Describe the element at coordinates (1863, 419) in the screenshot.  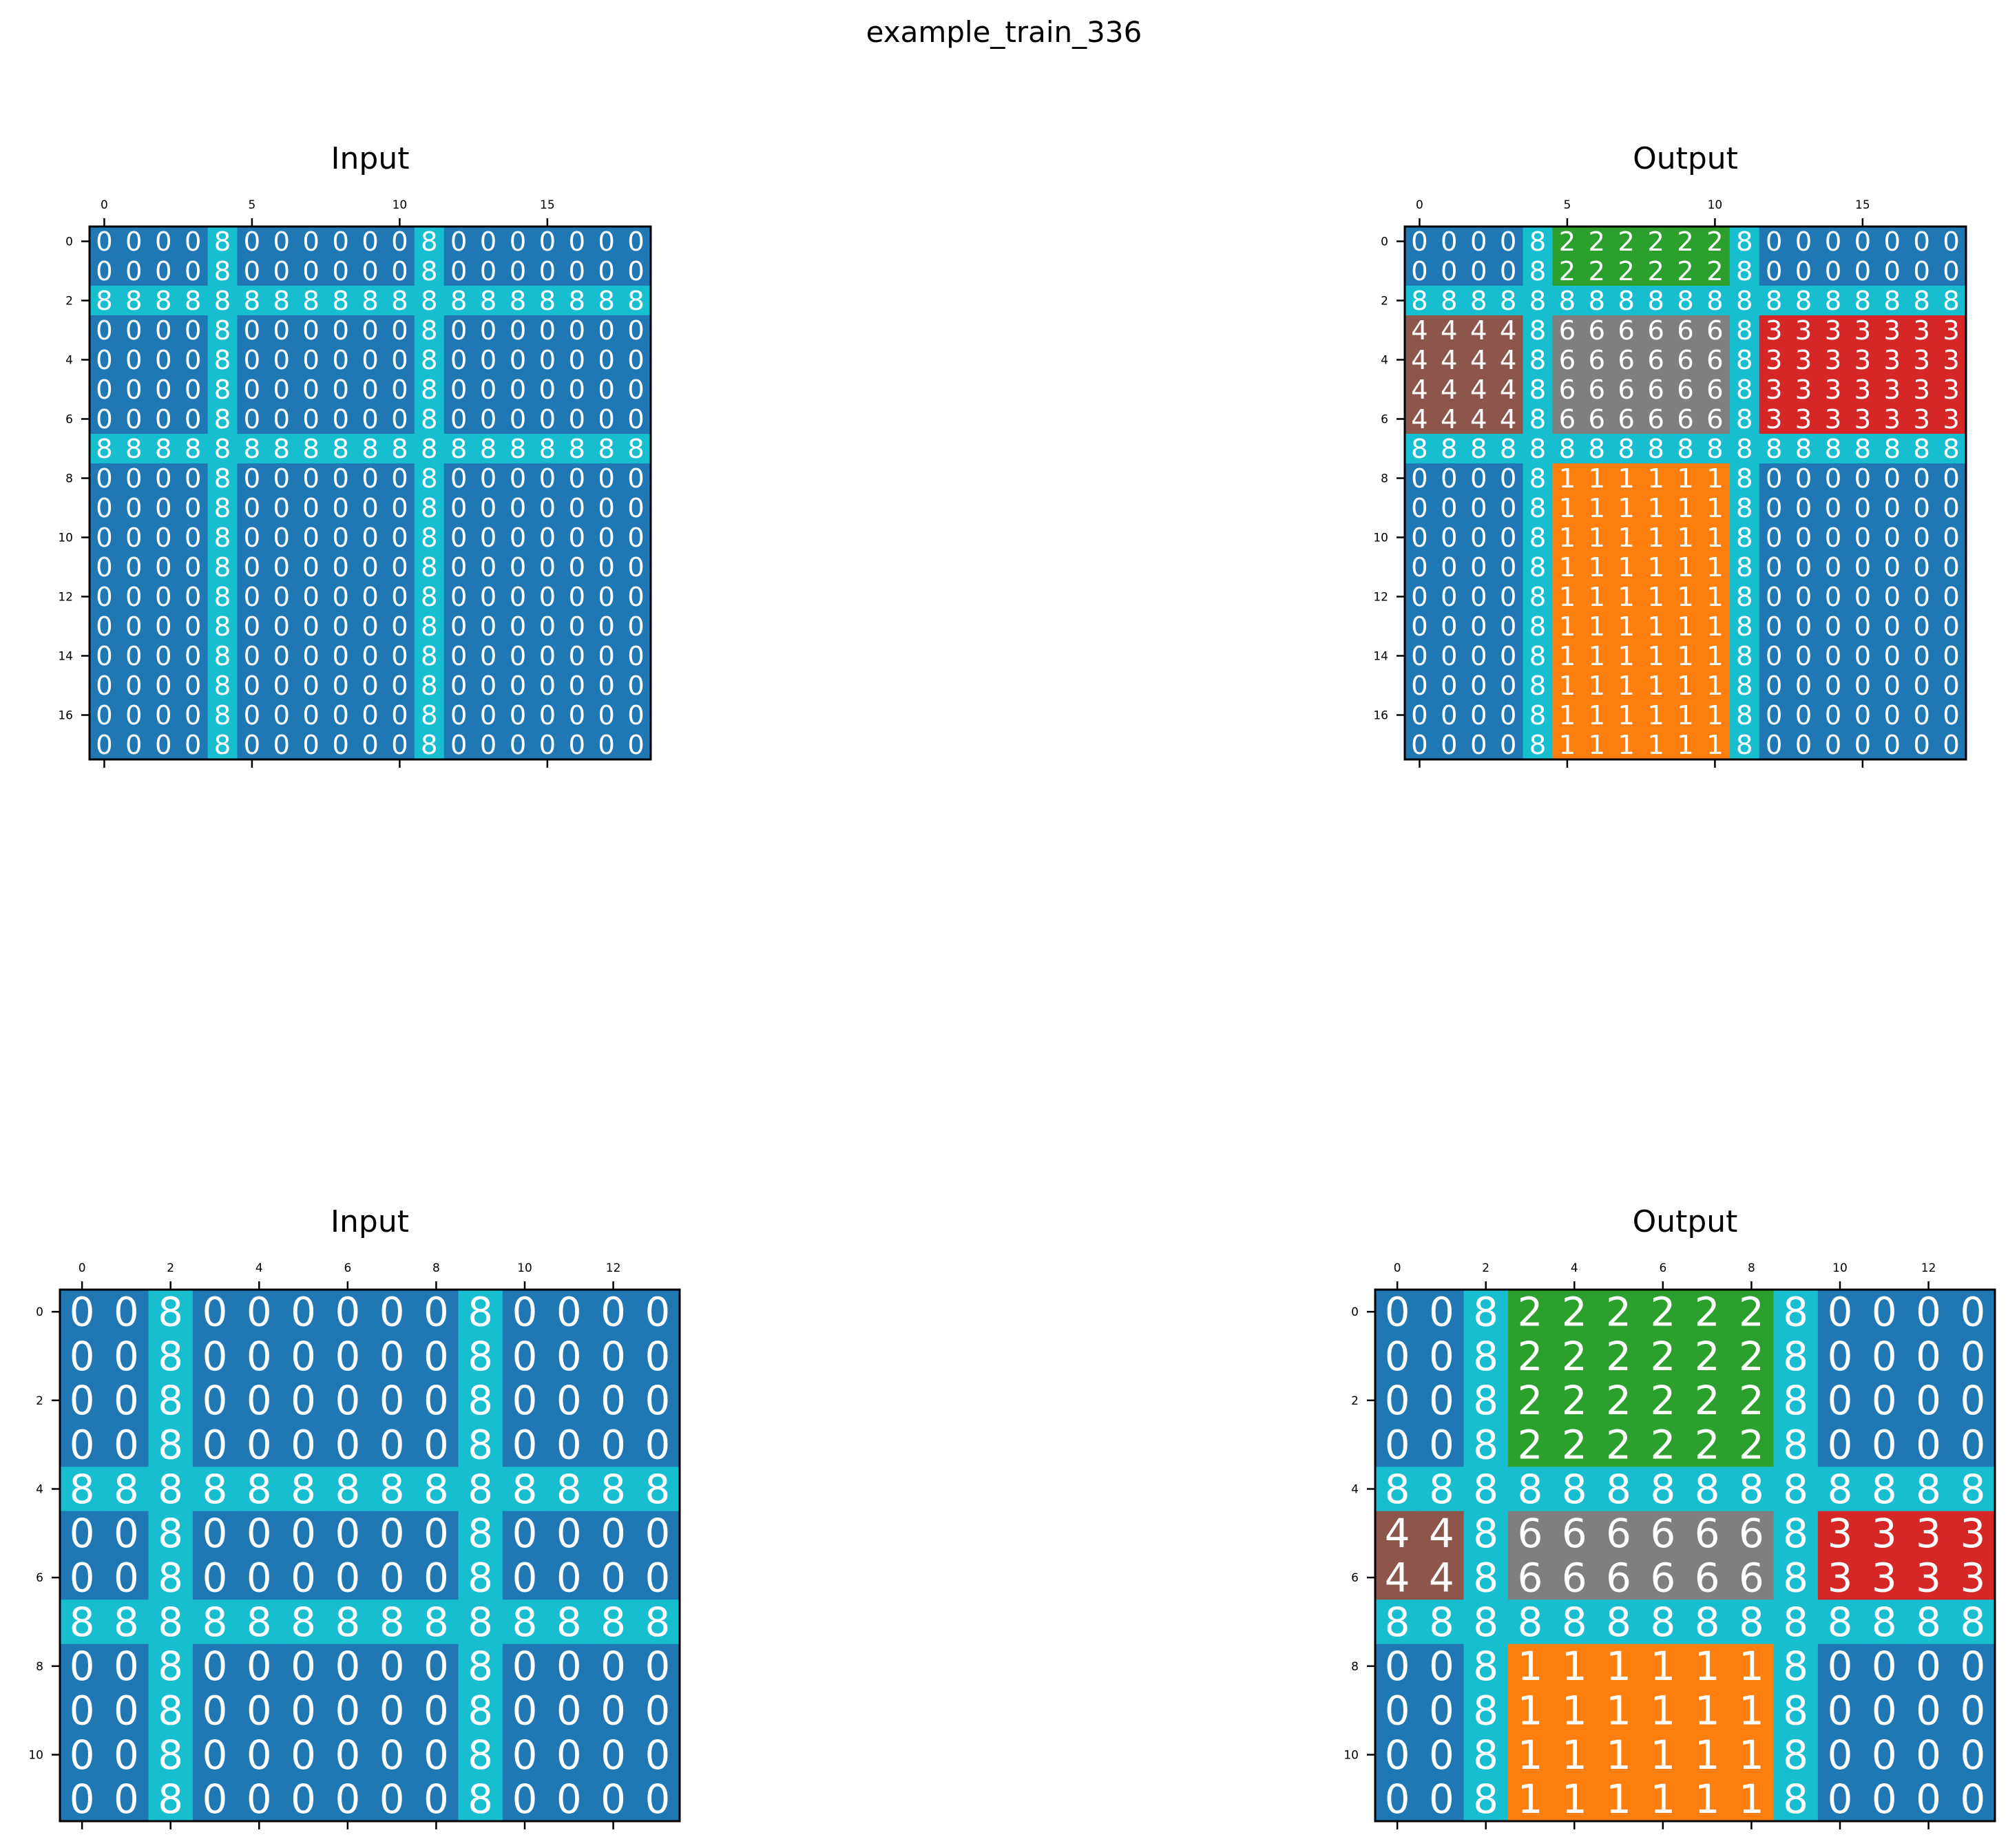
I see `cell-value: 3` at that location.